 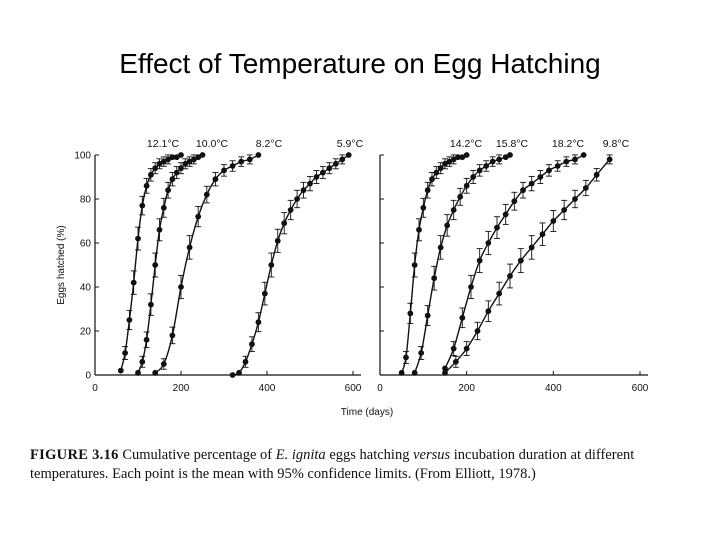 I want to click on figure-label: FIGURE 3.16, so click(x=74, y=455).